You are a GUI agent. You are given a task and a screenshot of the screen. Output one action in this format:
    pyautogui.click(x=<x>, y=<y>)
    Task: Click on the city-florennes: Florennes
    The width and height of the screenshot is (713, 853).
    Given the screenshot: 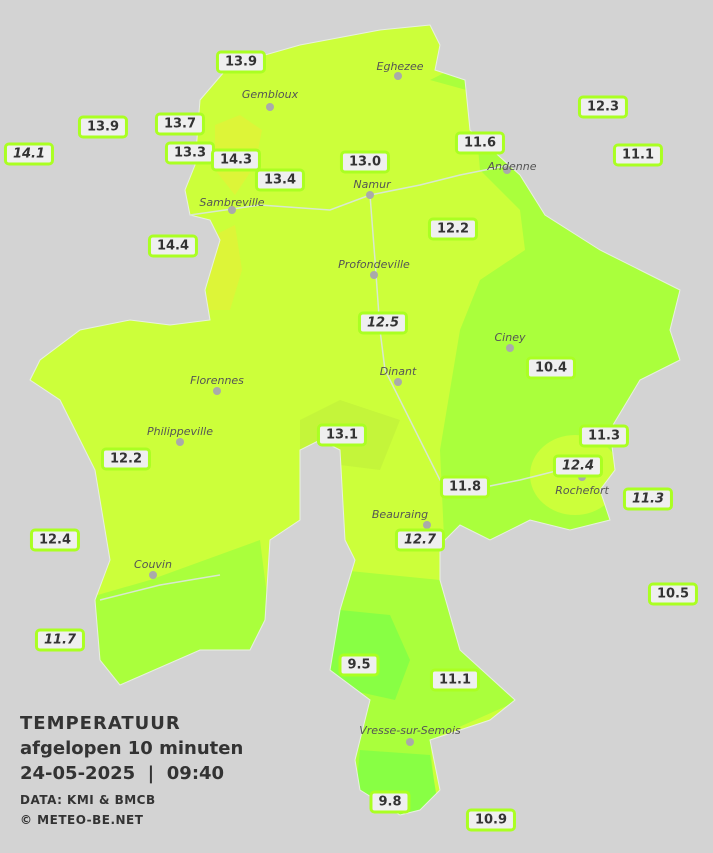 What is the action you would take?
    pyautogui.click(x=217, y=380)
    